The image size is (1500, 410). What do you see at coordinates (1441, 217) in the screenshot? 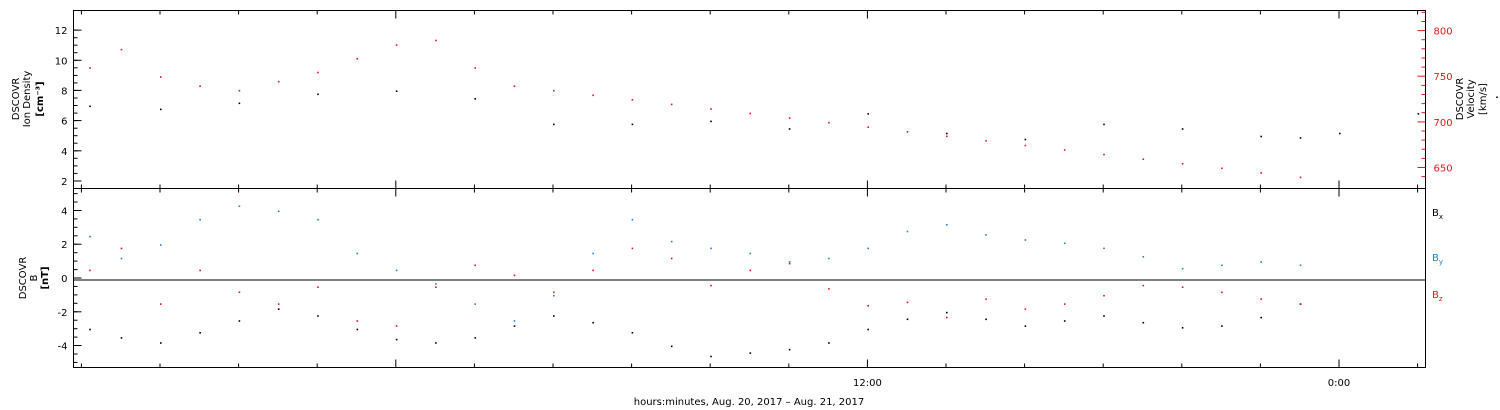
I see `legend-subscript: x` at bounding box center [1441, 217].